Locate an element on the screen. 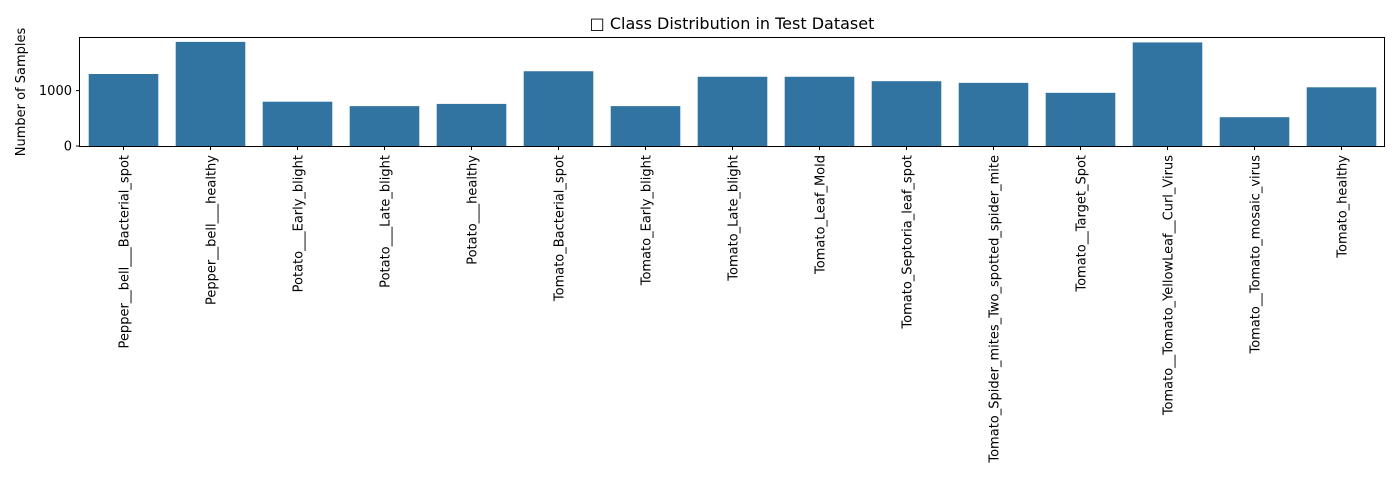 The width and height of the screenshot is (1400, 500). x-tick-label: Potato___Early_blight is located at coordinates (299, 223).